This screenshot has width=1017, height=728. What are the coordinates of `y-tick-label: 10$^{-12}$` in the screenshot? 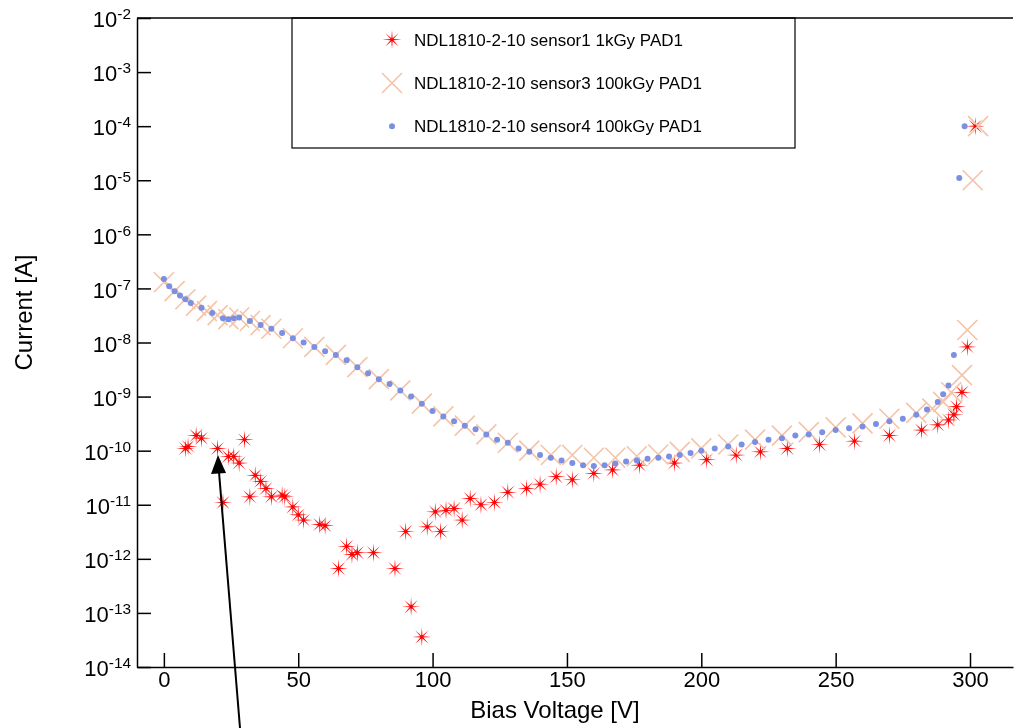 It's located at (107, 559).